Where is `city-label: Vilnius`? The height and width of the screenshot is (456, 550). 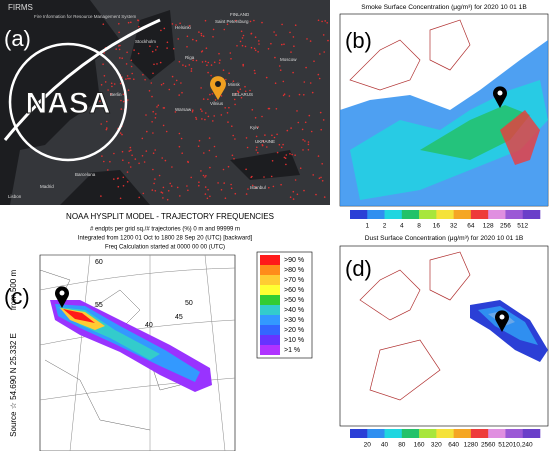
city-label: Vilnius is located at coordinates (217, 103).